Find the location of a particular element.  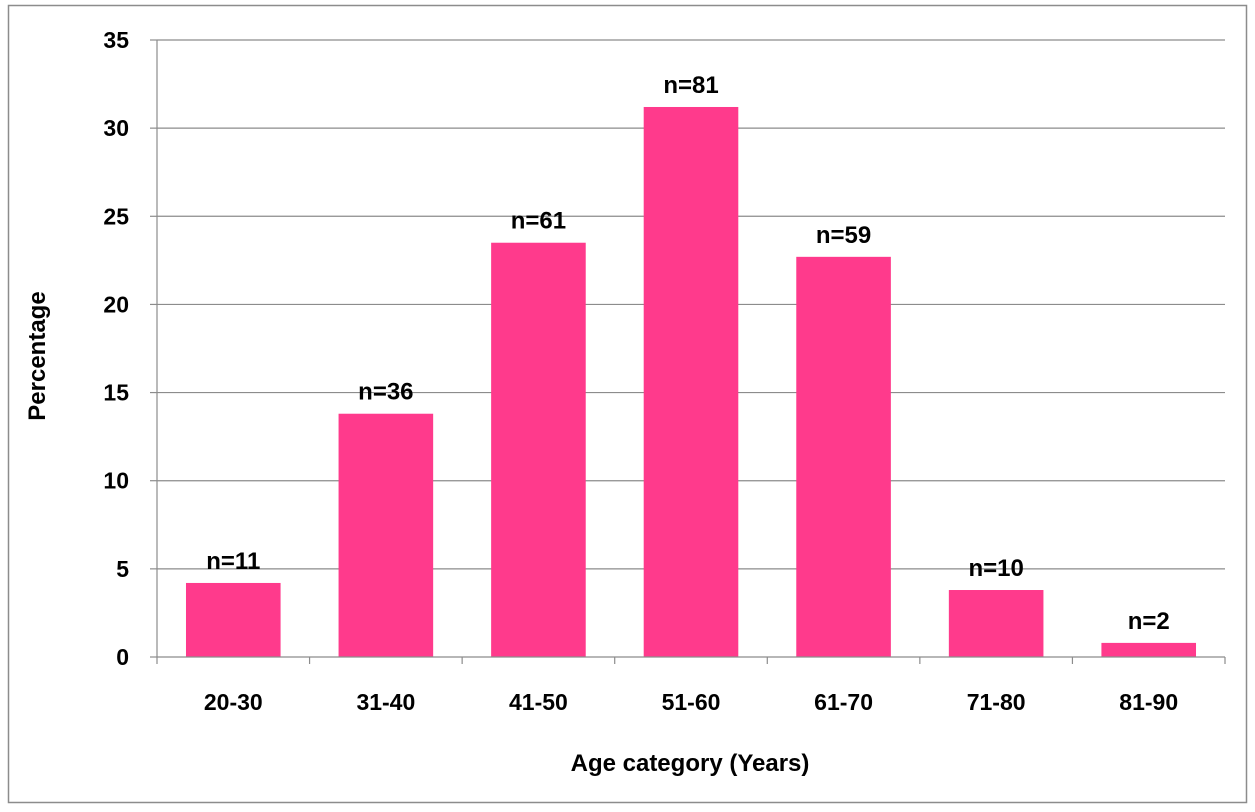

data-label: n=61 is located at coordinates (538, 221).